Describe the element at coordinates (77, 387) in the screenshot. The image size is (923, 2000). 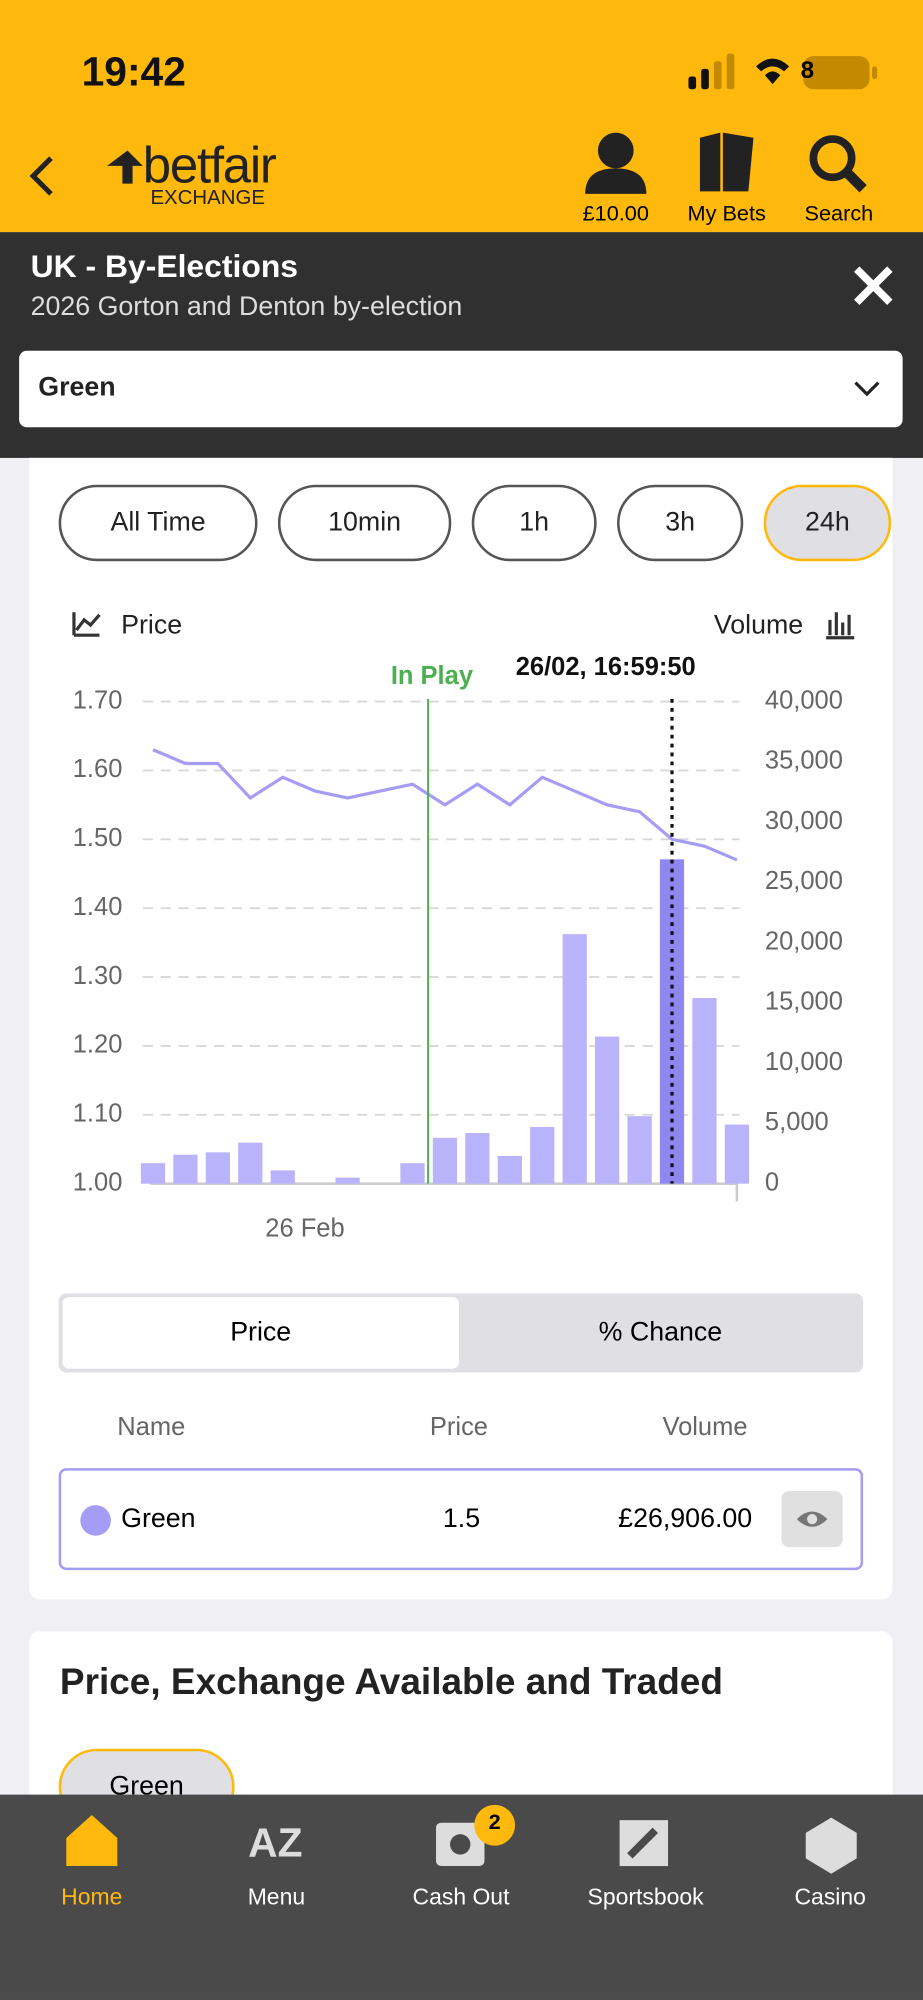
I see `runner-select-value: Green` at that location.